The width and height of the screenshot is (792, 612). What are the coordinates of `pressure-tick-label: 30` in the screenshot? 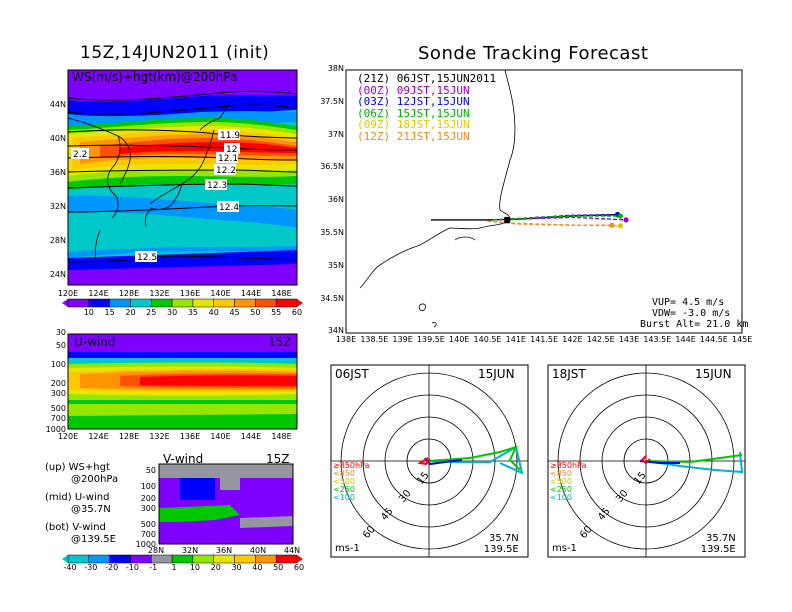 It's located at (60, 332).